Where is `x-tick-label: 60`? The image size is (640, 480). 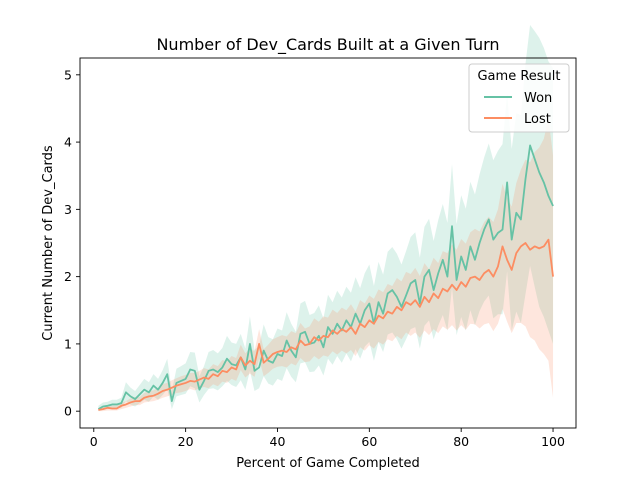
x-tick-label: 60 is located at coordinates (369, 441).